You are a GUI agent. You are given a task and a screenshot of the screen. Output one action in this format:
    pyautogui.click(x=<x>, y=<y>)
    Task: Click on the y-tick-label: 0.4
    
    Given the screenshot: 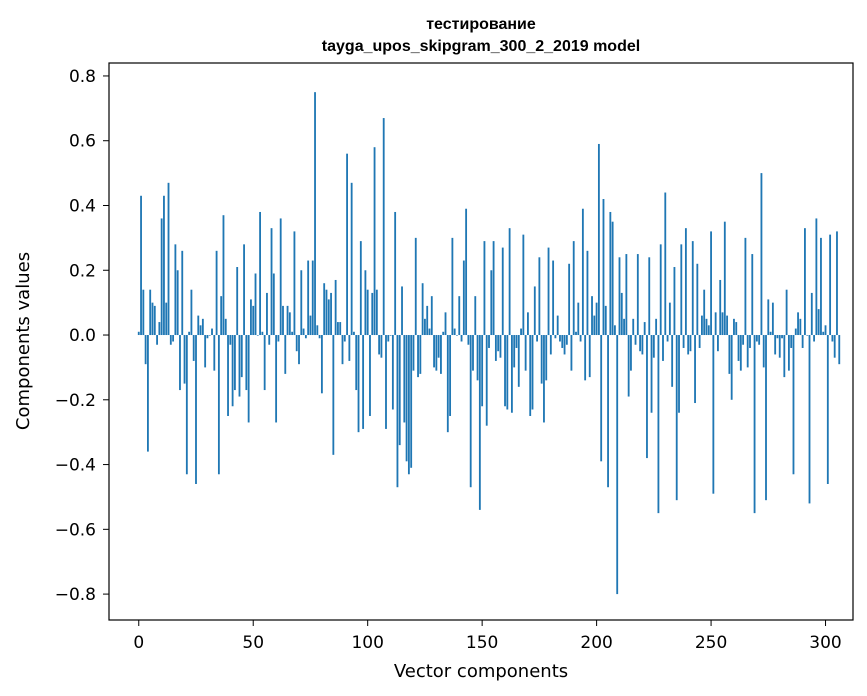 What is the action you would take?
    pyautogui.click(x=82, y=206)
    